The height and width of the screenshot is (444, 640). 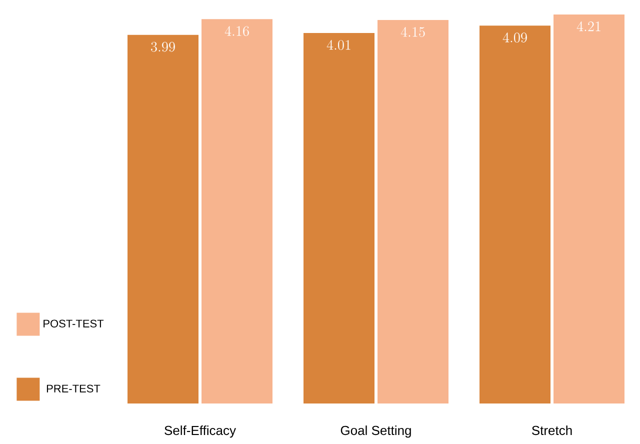 What do you see at coordinates (588, 26) in the screenshot?
I see `data-label: 4.21` at bounding box center [588, 26].